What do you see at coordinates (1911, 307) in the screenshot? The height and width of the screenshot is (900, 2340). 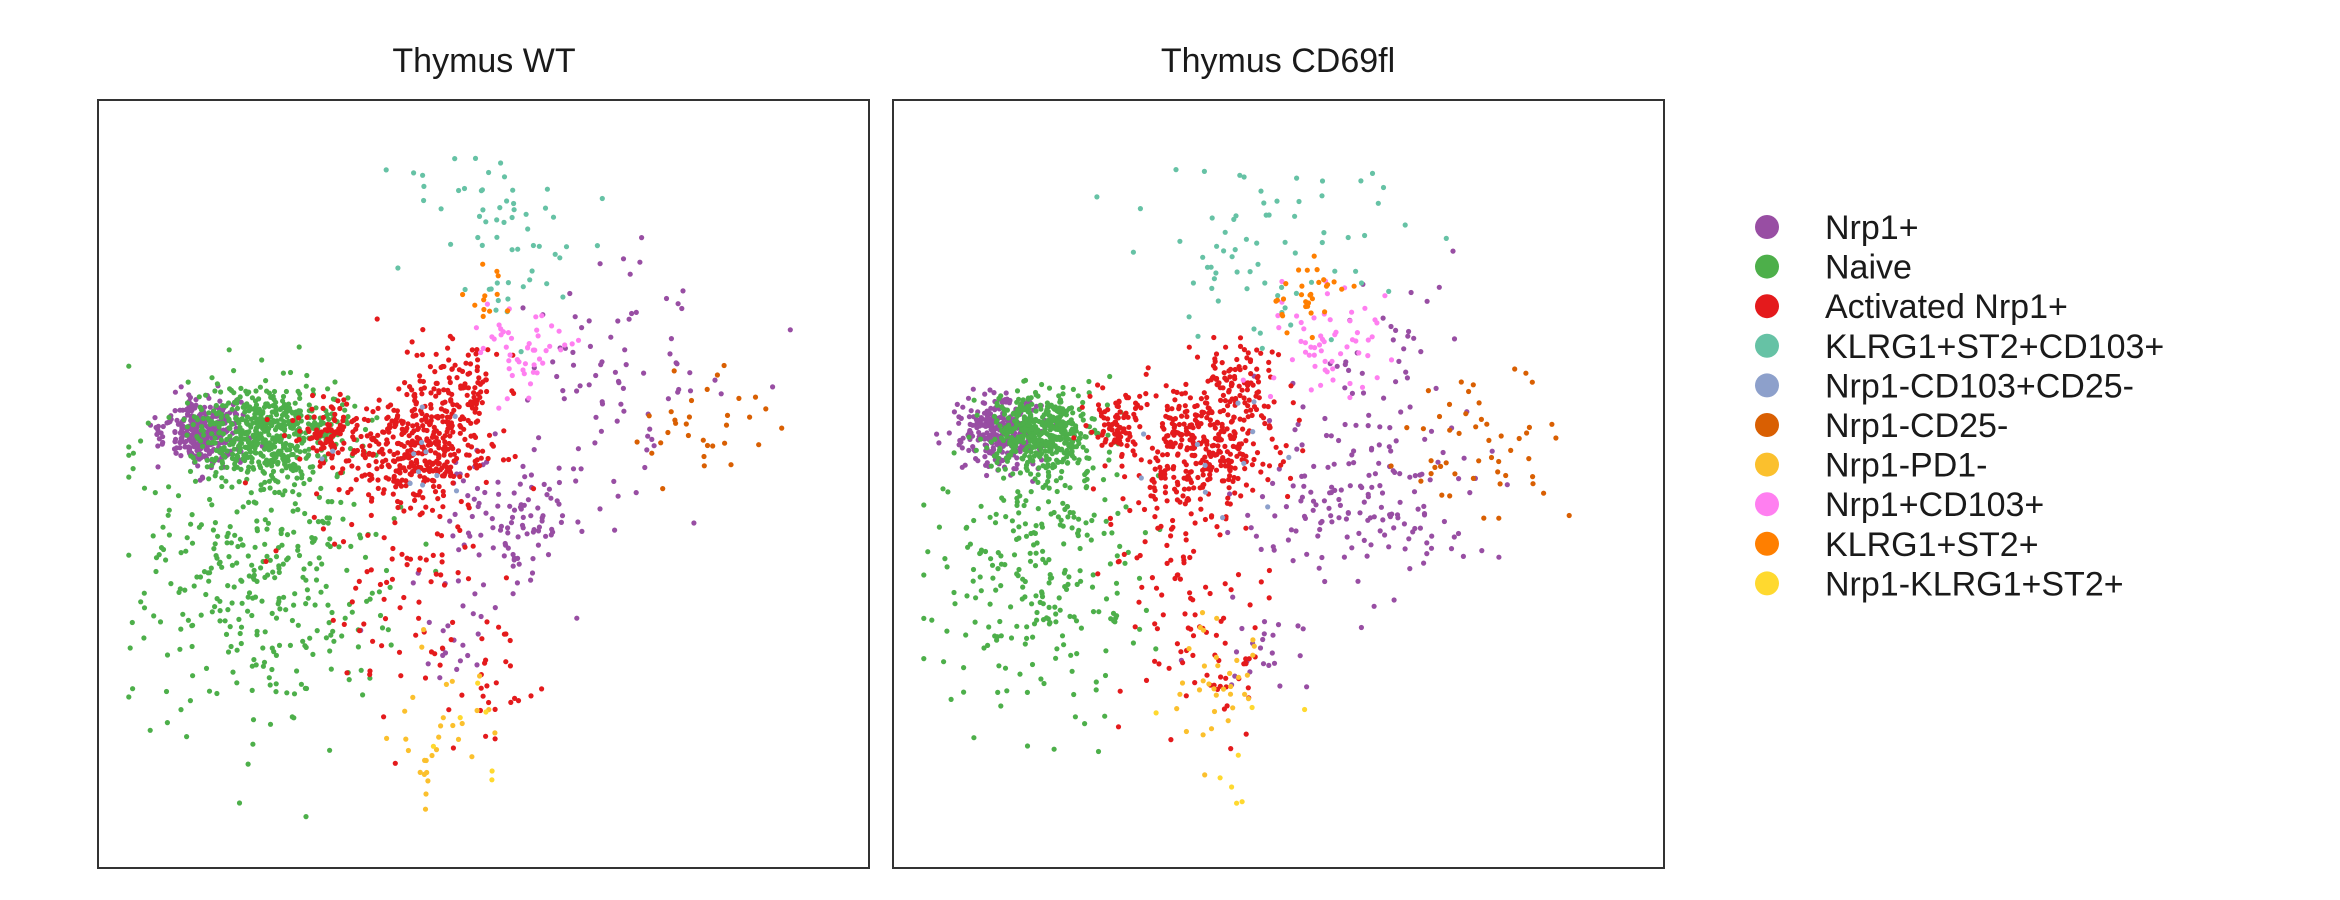 I see `legend-item: Activated Nrp1+` at bounding box center [1911, 307].